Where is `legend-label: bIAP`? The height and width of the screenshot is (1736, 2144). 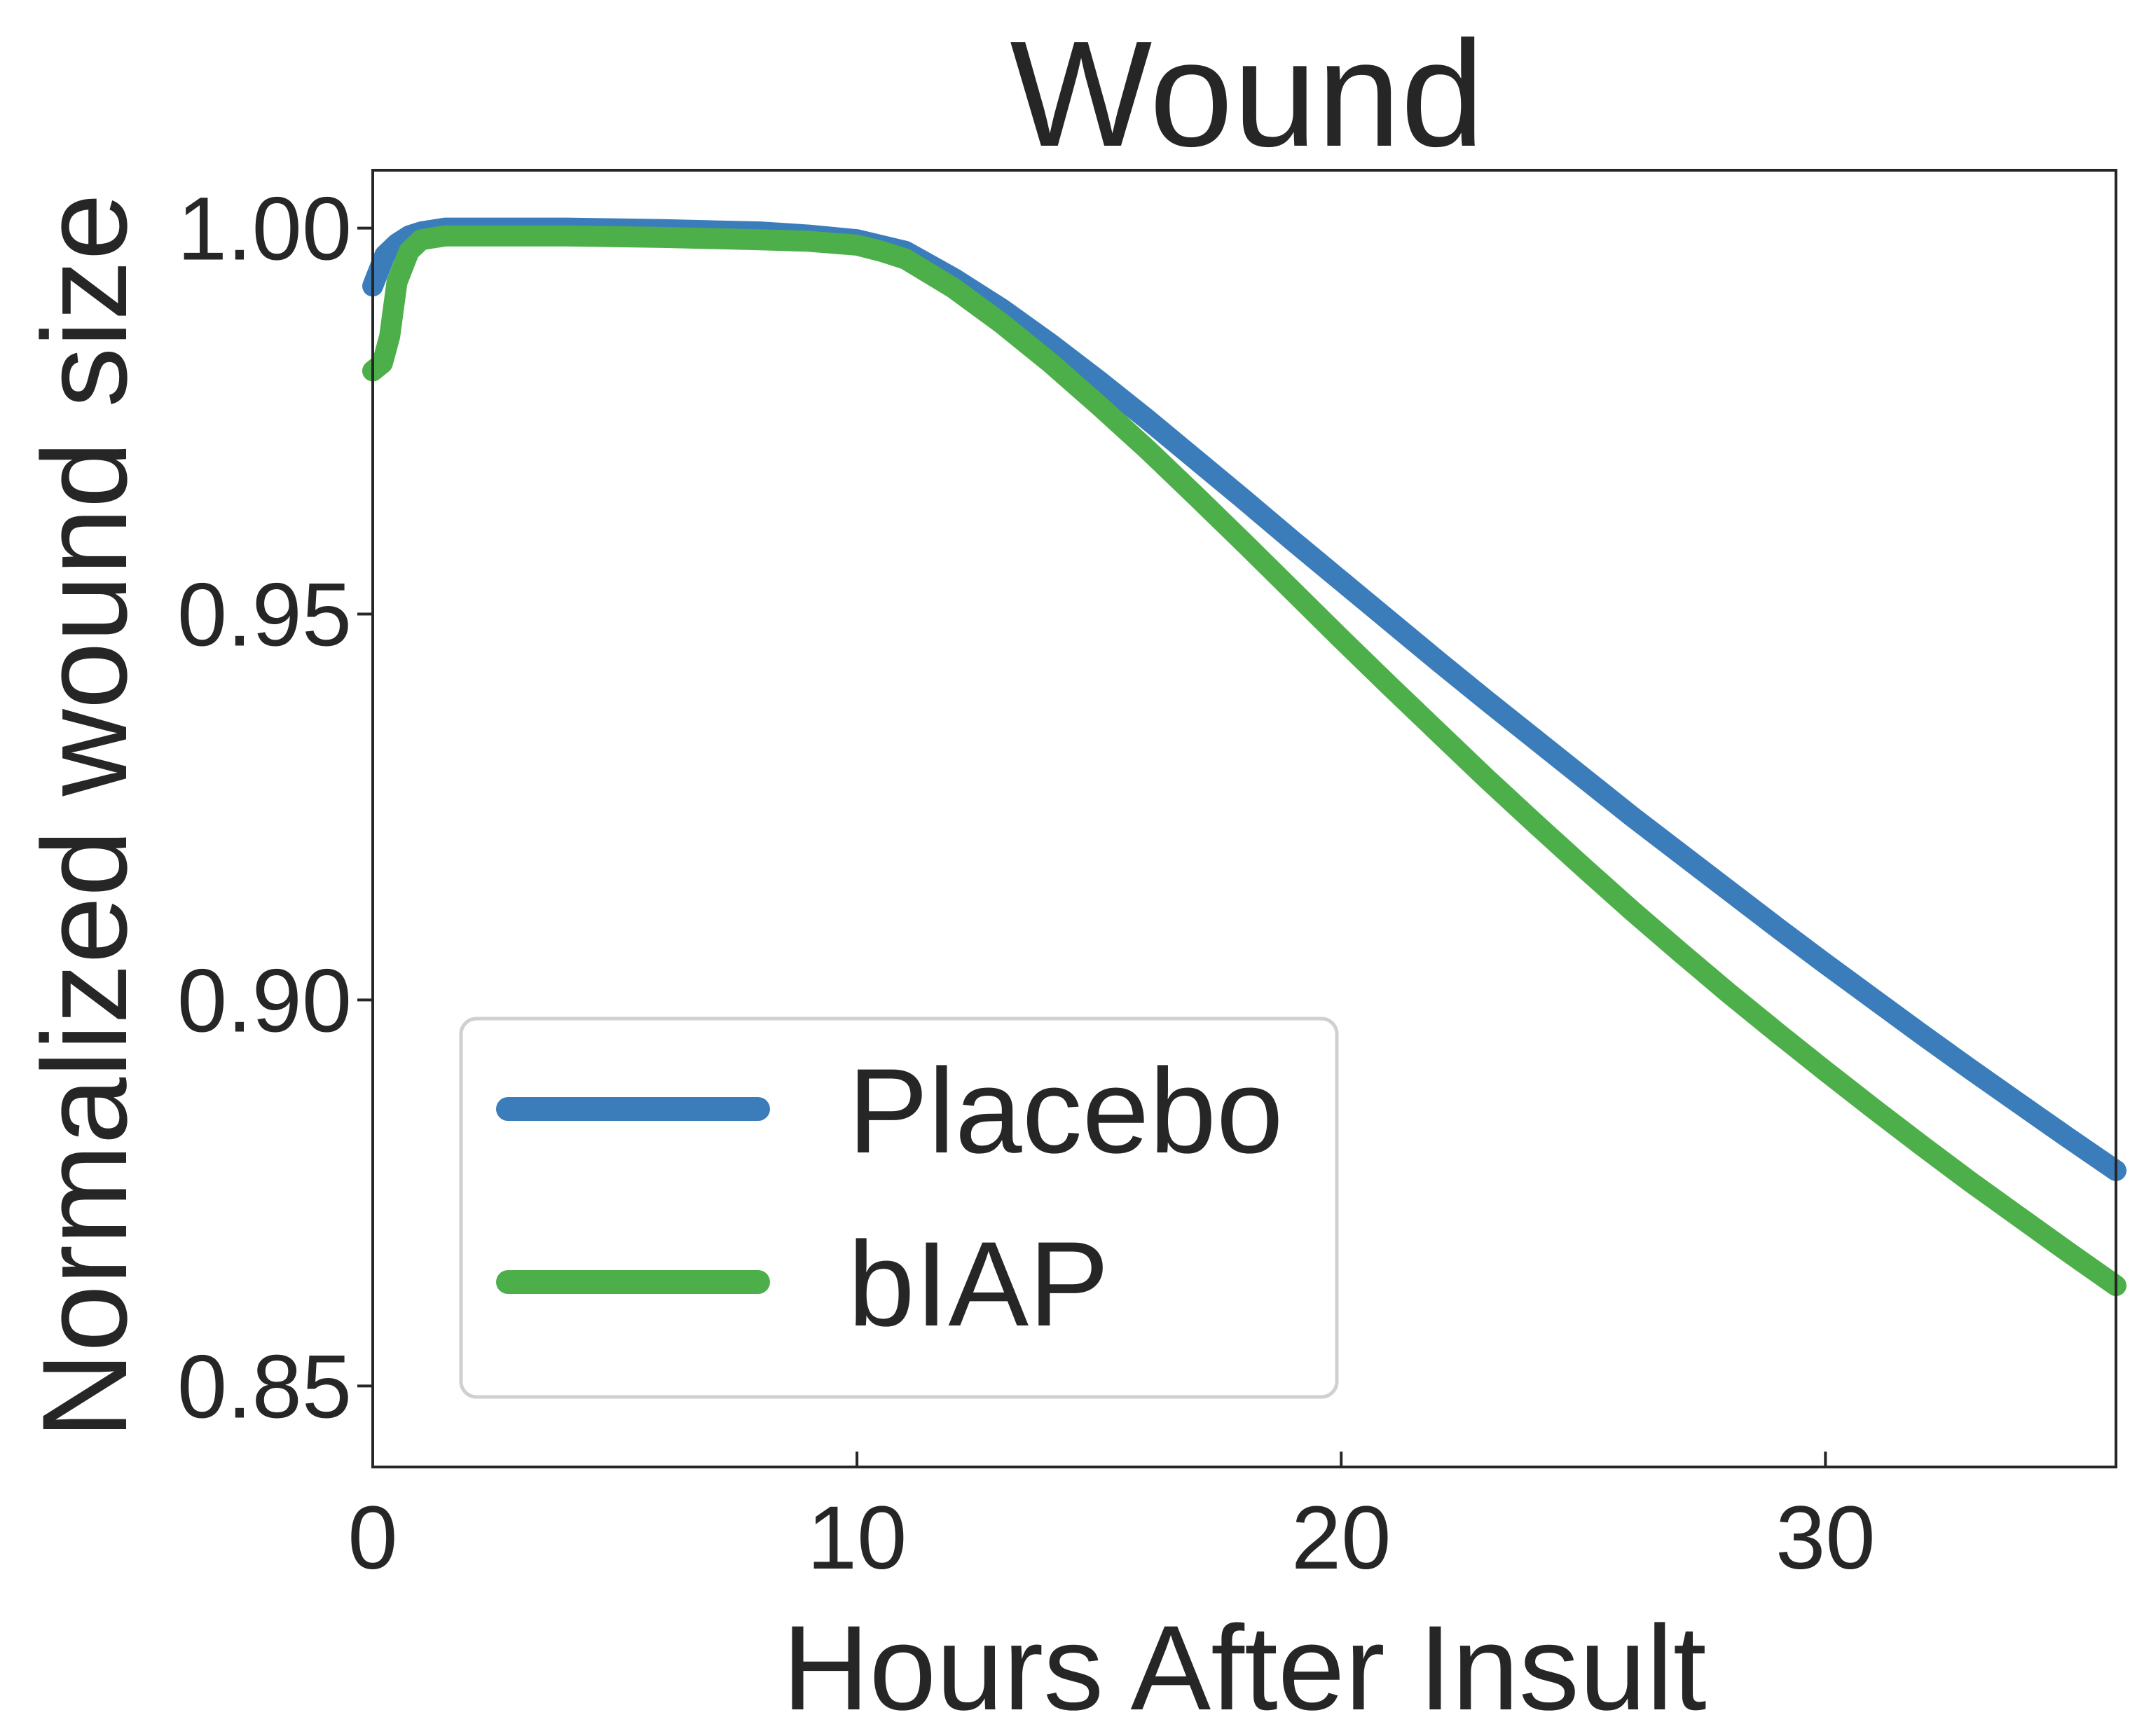 legend-label: bIAP is located at coordinates (978, 1284).